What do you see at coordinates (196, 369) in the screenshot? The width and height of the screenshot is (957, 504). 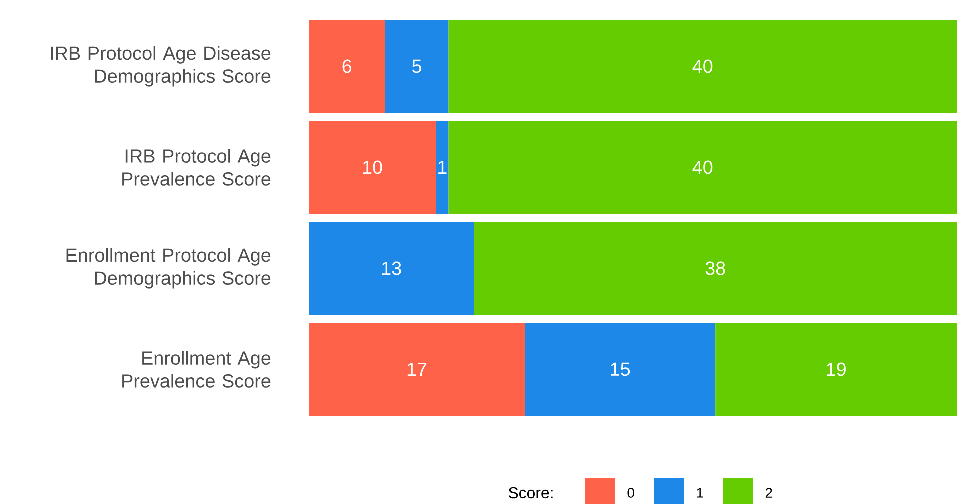 I see `y-tick-label: Enrollment Age Prevalence Score` at bounding box center [196, 369].